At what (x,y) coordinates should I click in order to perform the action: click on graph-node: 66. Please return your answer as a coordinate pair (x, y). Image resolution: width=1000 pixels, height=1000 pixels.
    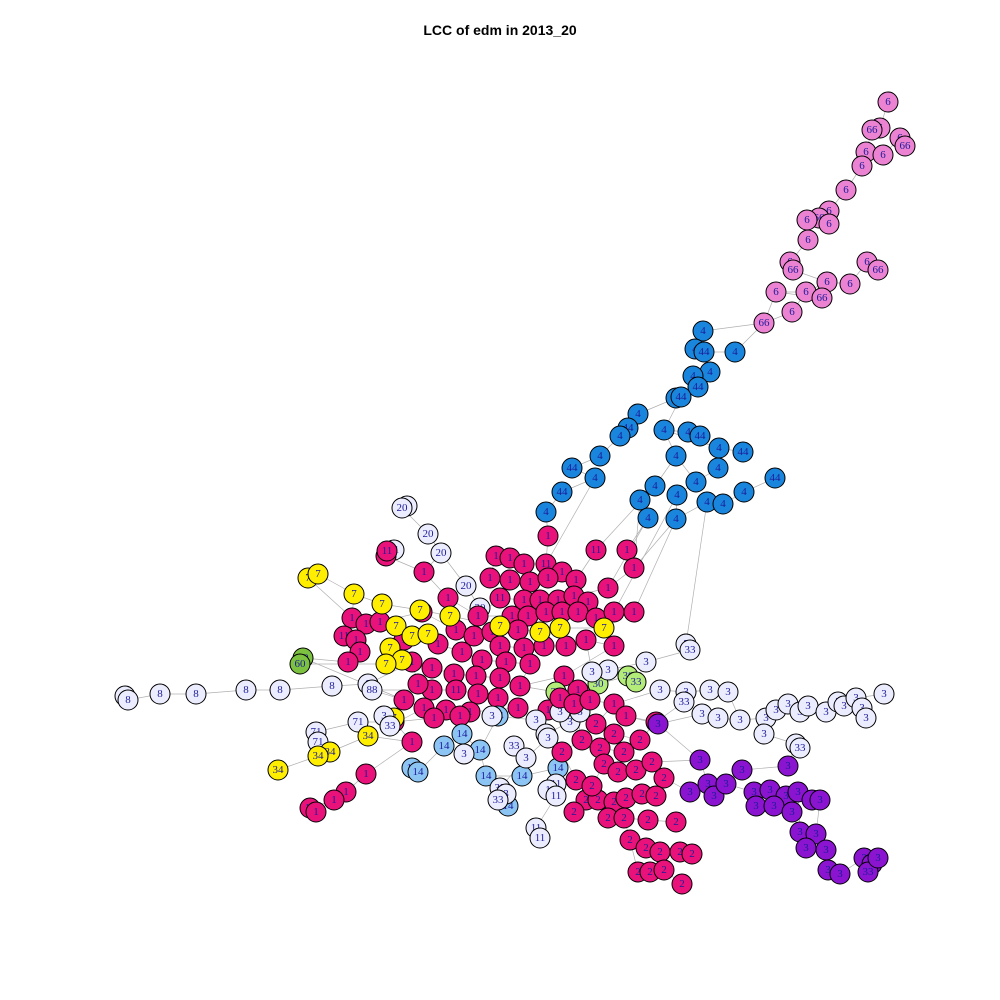
    Looking at the image, I should click on (793, 270).